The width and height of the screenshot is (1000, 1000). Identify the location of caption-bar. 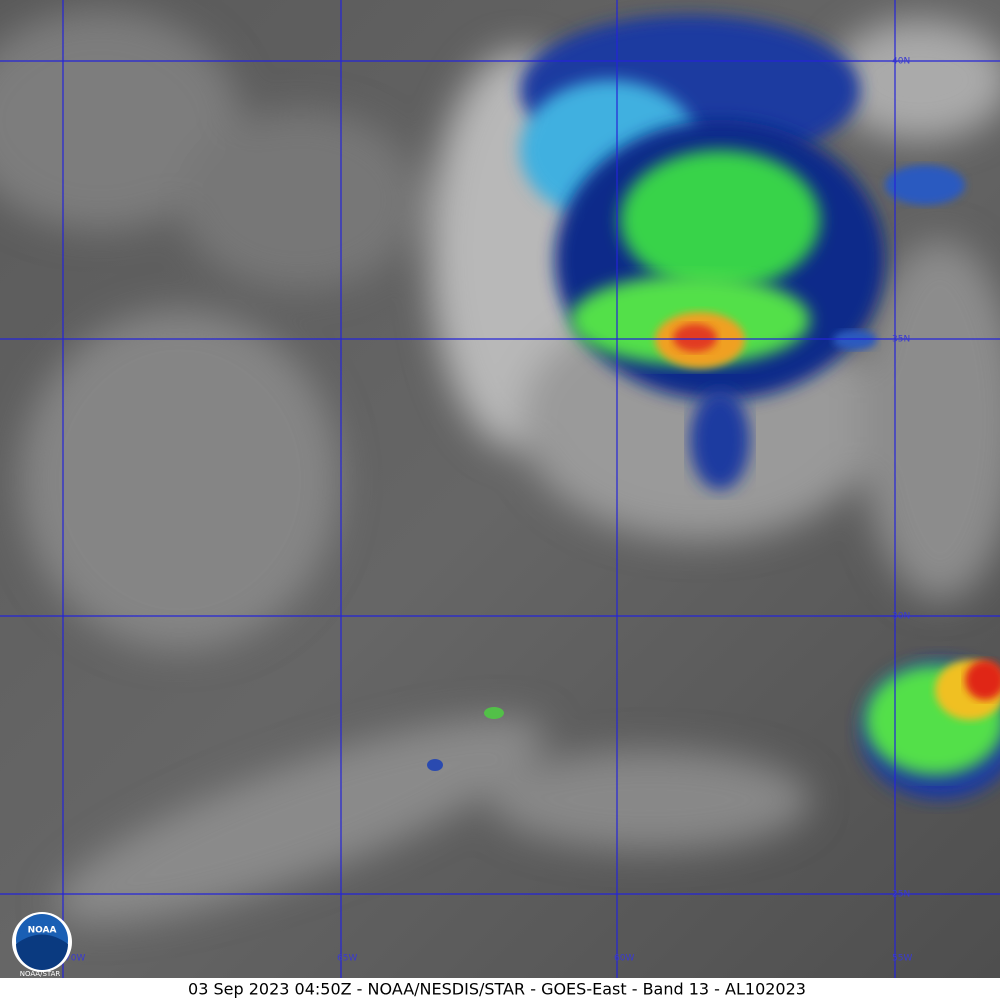
(500, 989).